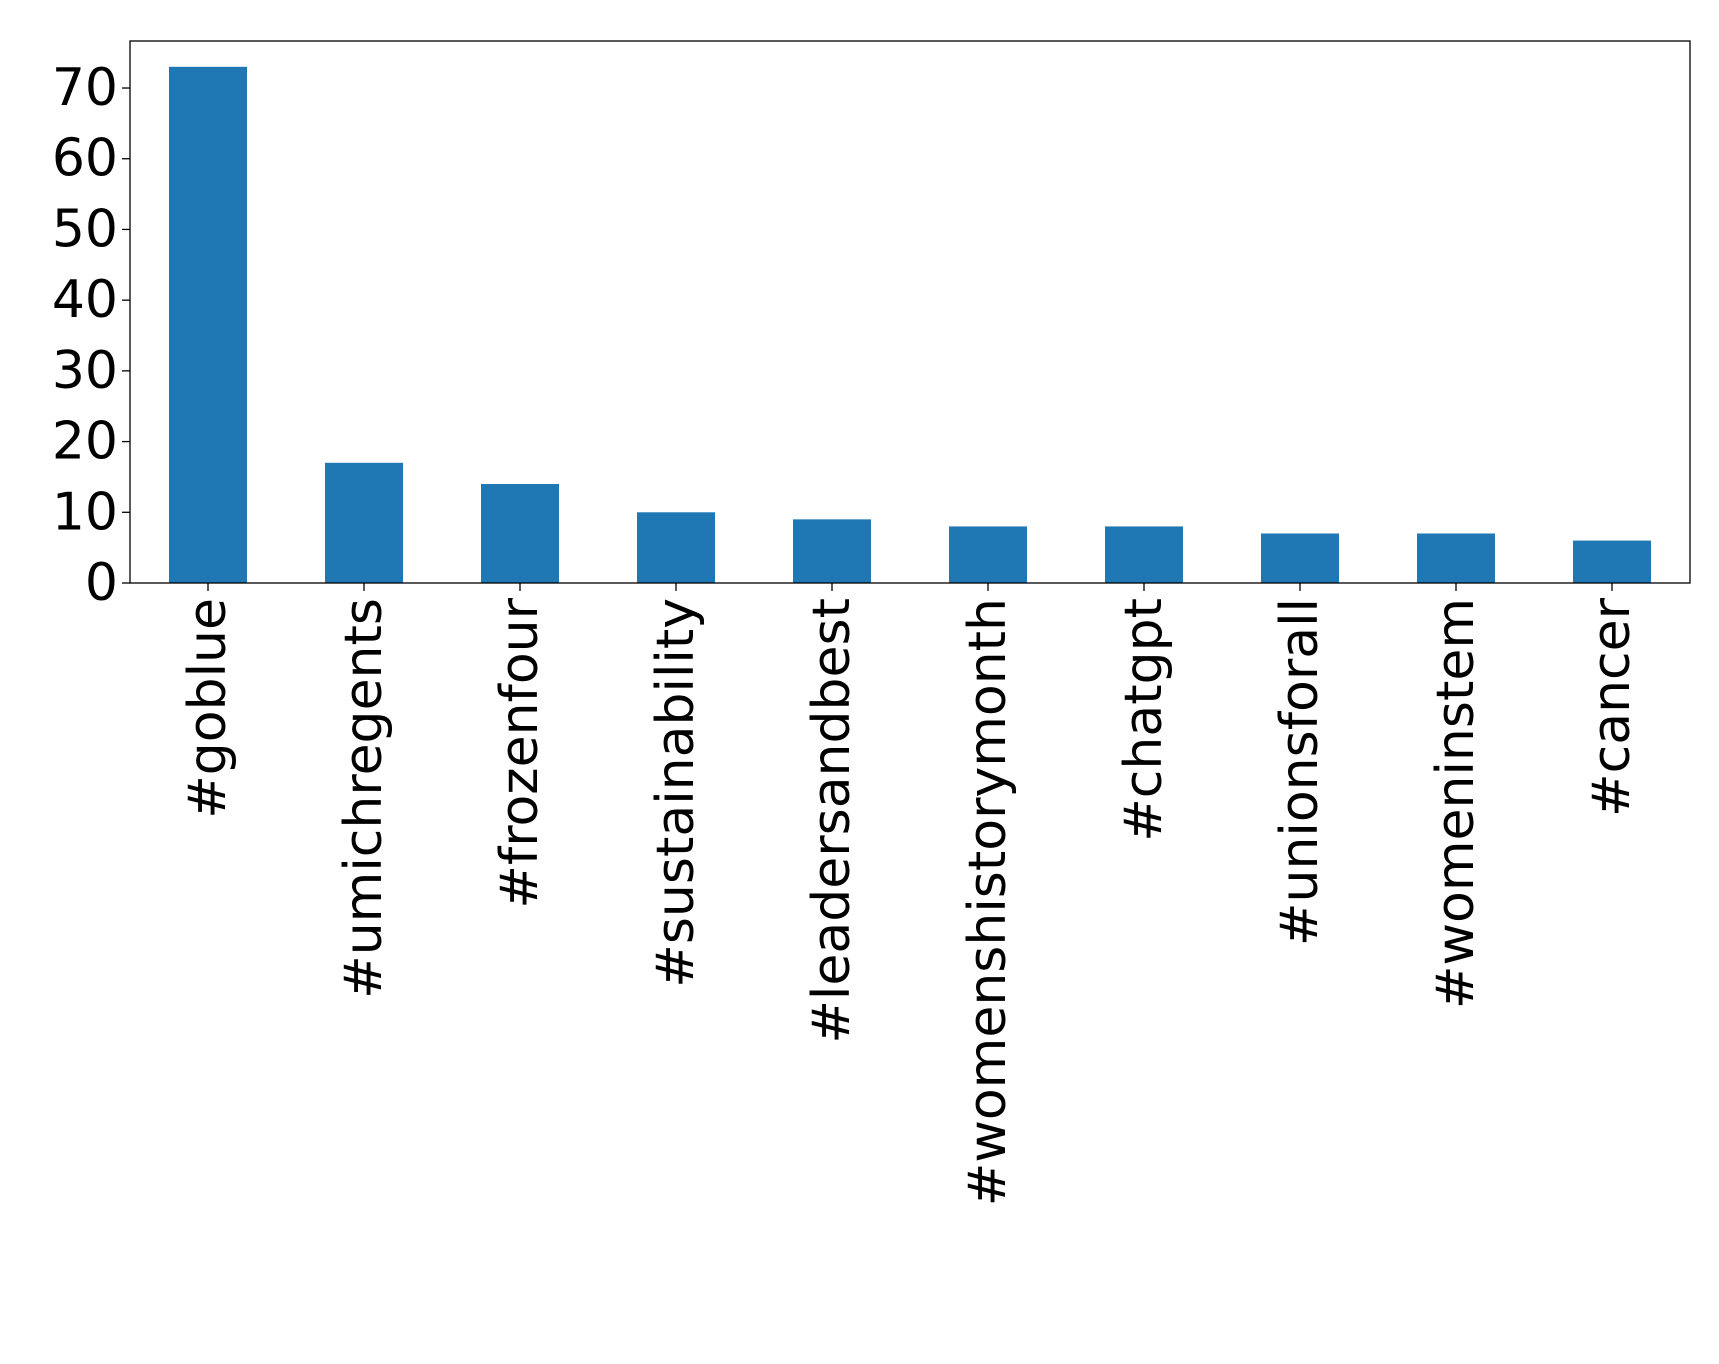 The width and height of the screenshot is (1719, 1364). I want to click on x-tick-label: #frozenfour, so click(520, 752).